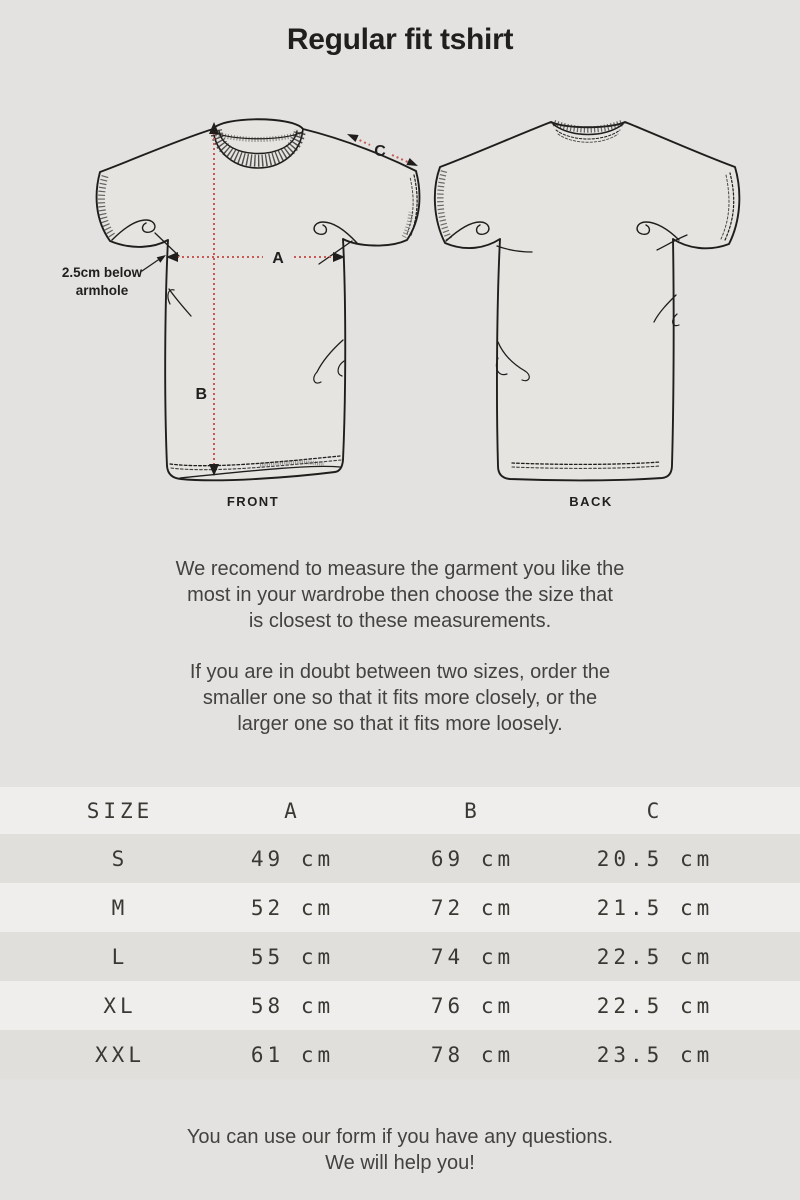  I want to click on armhole-note-line1: 2.5cm below, so click(102, 272).